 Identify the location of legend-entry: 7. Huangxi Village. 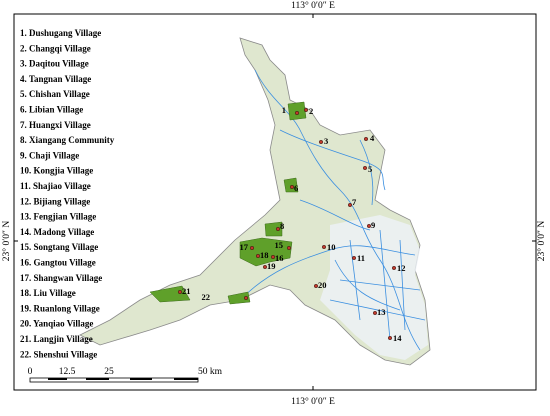
(55, 125).